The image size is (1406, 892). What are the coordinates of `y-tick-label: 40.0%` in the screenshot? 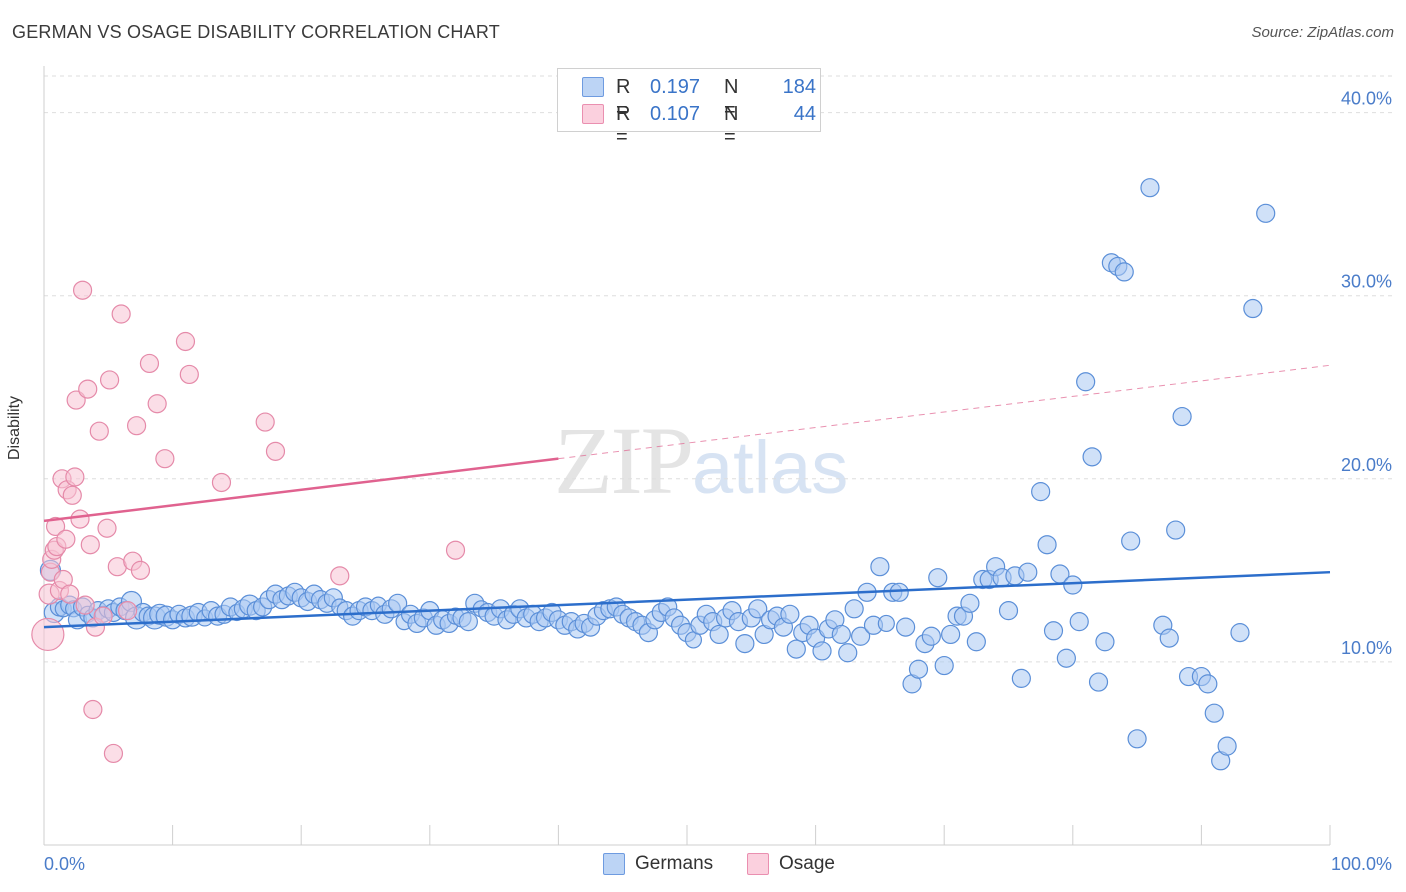 It's located at (1366, 99).